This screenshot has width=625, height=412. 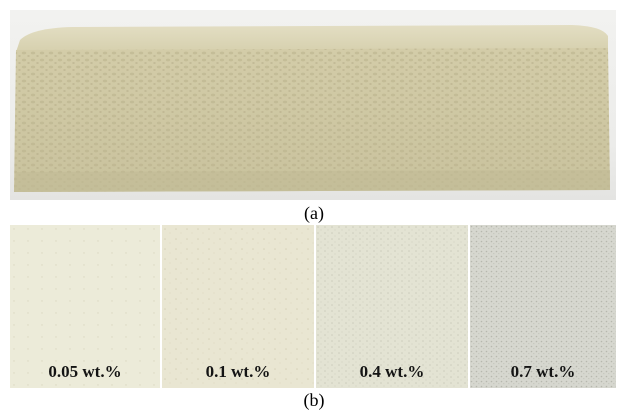 I want to click on sample-panel-2: 0.1 wt.%, so click(x=238, y=306).